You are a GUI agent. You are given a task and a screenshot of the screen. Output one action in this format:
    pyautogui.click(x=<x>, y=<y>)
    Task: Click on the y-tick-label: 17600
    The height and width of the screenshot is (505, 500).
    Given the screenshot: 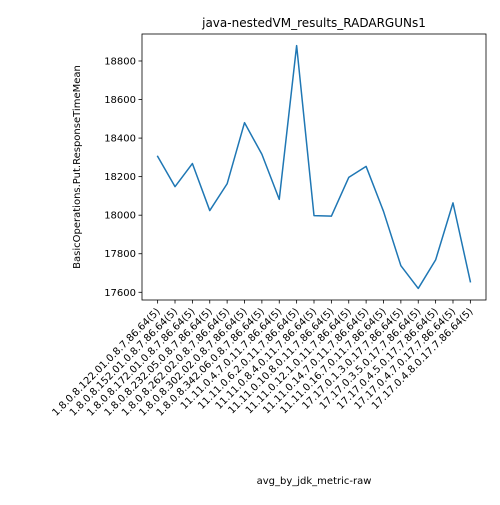 What is the action you would take?
    pyautogui.click(x=120, y=293)
    